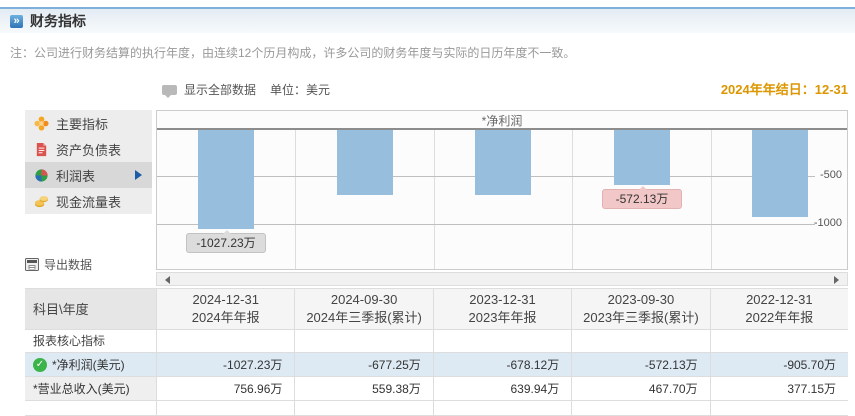 This screenshot has height=416, width=855. Describe the element at coordinates (41, 123) in the screenshot. I see `flower-icon` at that location.